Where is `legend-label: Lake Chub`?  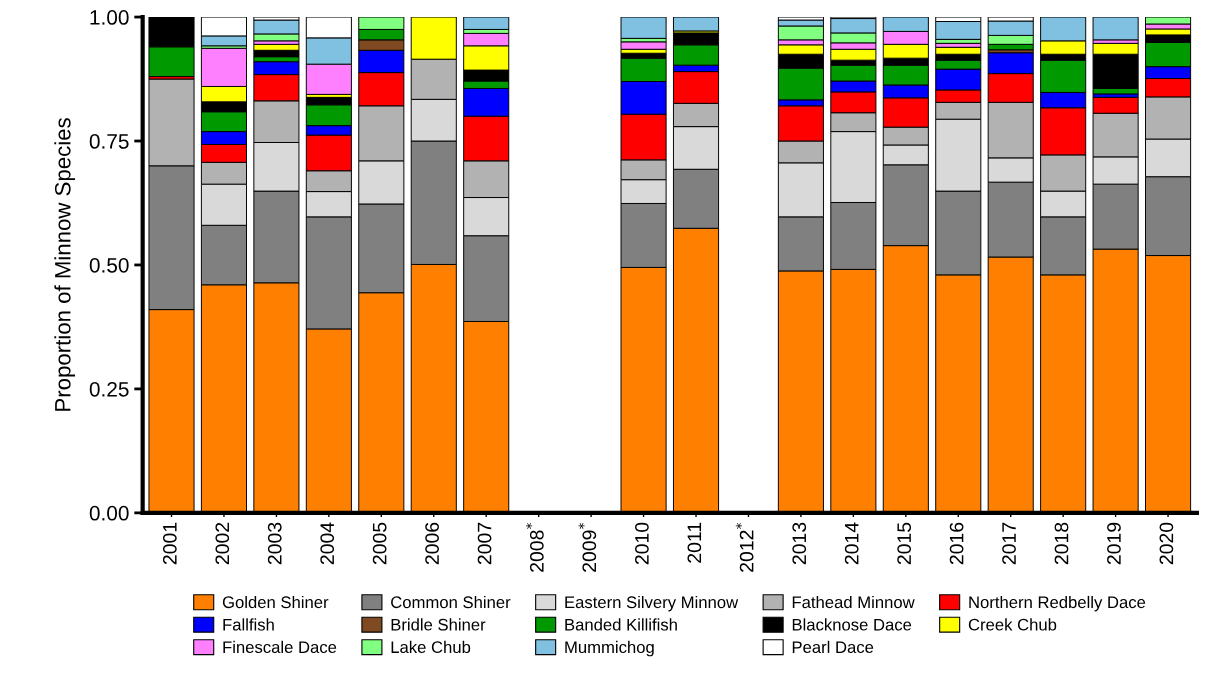 legend-label: Lake Chub is located at coordinates (431, 647).